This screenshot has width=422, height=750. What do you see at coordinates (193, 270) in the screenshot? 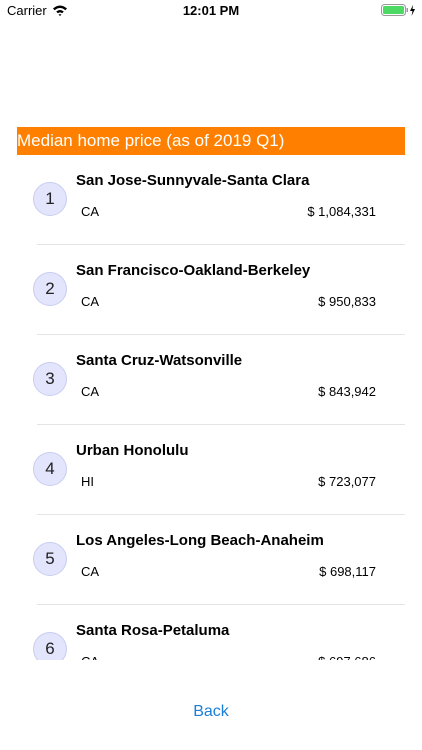
I see `metro-name: San Francisco-Oakland-Berkeley` at bounding box center [193, 270].